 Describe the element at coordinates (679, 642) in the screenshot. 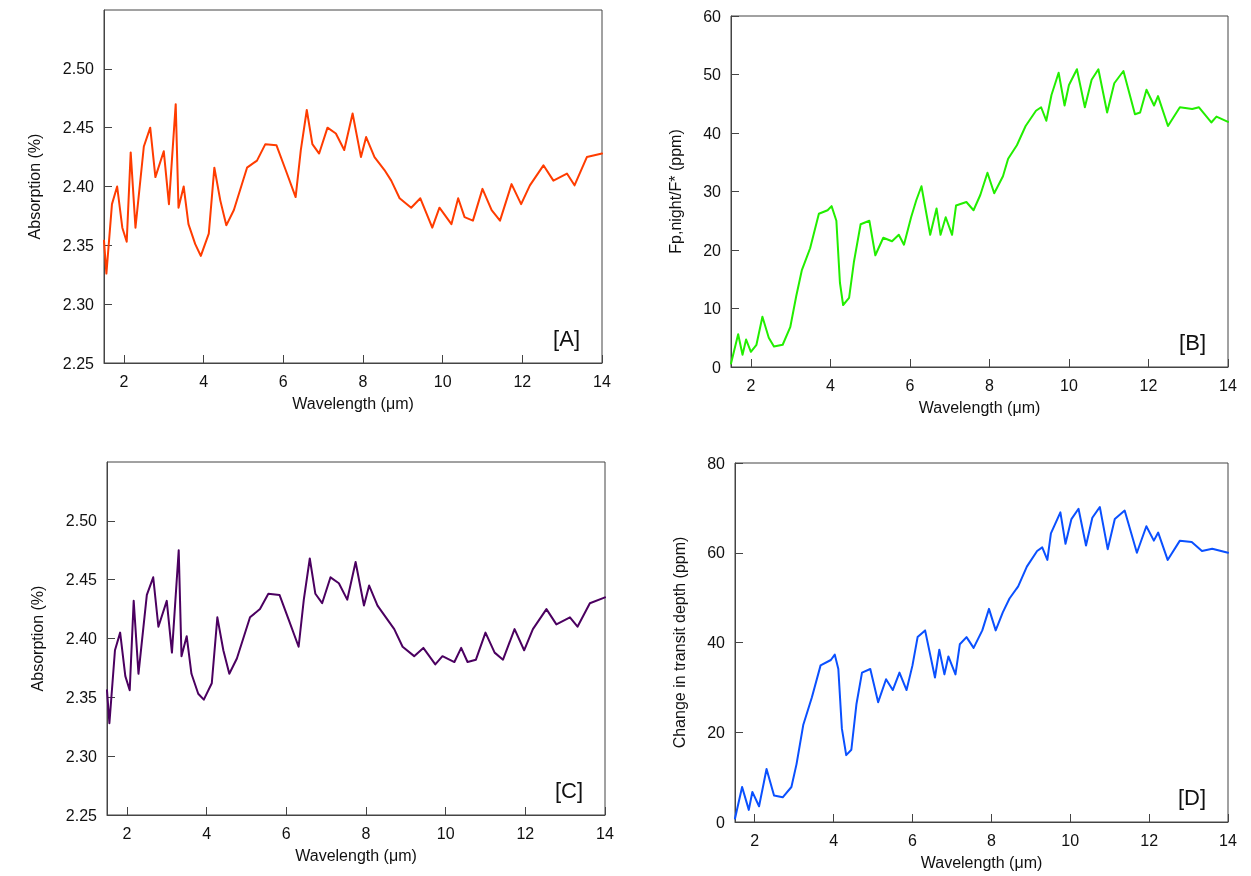

I see `y-axis-title: Change in transit depth (ppm)` at that location.